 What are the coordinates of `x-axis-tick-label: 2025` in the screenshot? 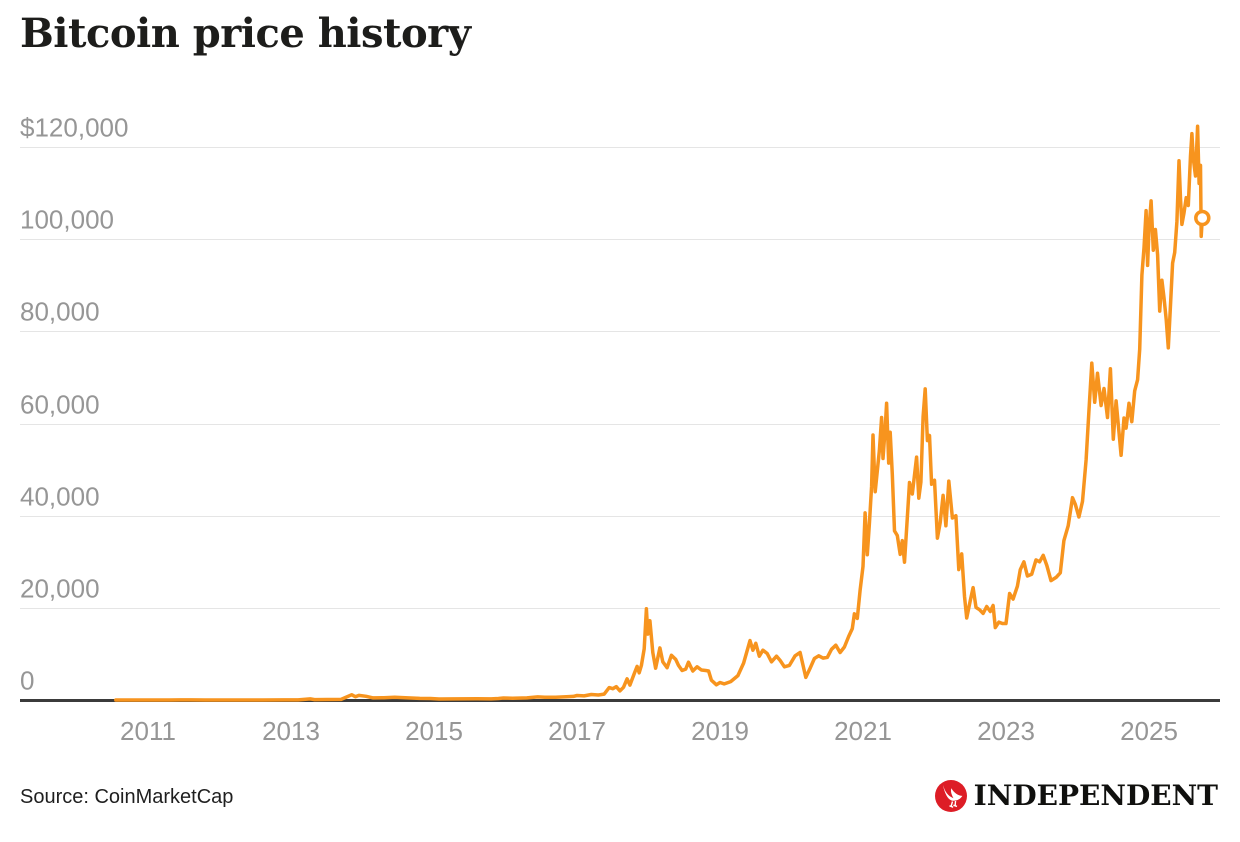 It's located at (1149, 731).